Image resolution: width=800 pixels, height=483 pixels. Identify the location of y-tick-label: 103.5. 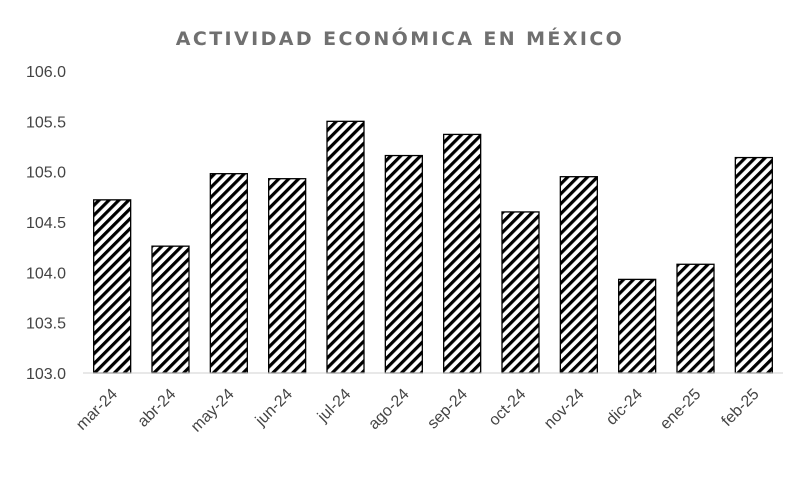
(46, 324).